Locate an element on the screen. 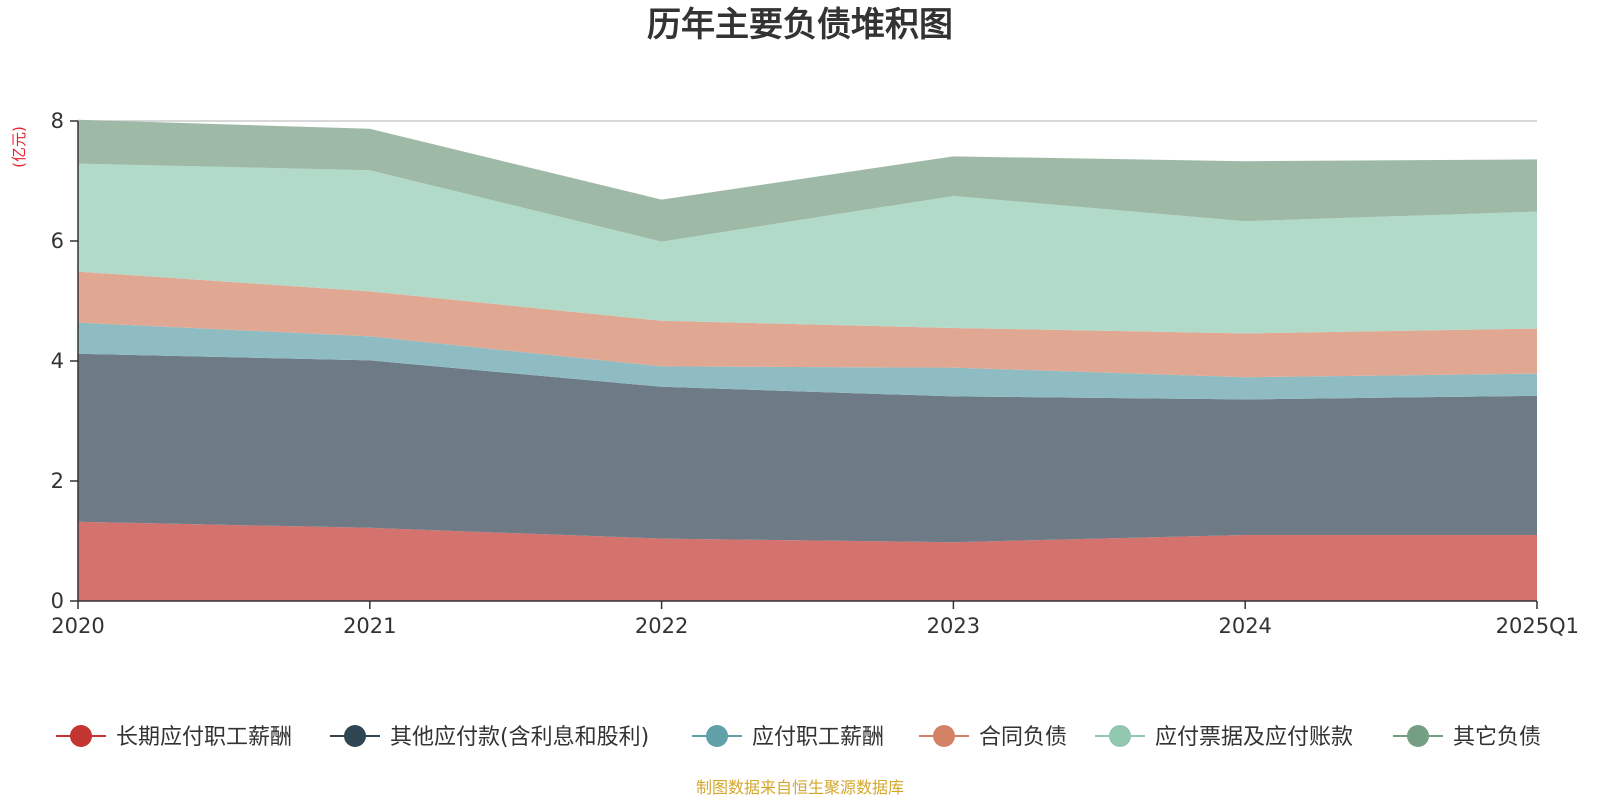  legend-item-1: 其他应付款(含利息和股利) is located at coordinates (489, 737).